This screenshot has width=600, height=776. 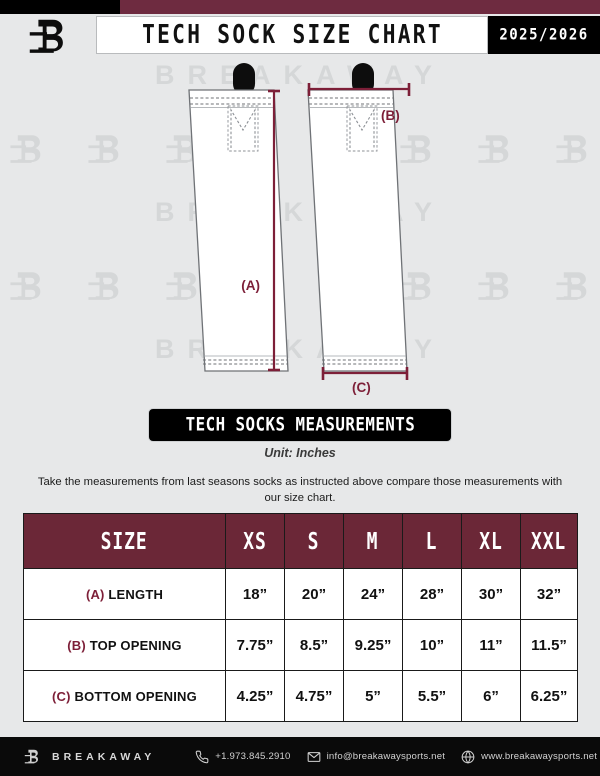 What do you see at coordinates (360, 7) in the screenshot?
I see `top-strip-maroon` at bounding box center [360, 7].